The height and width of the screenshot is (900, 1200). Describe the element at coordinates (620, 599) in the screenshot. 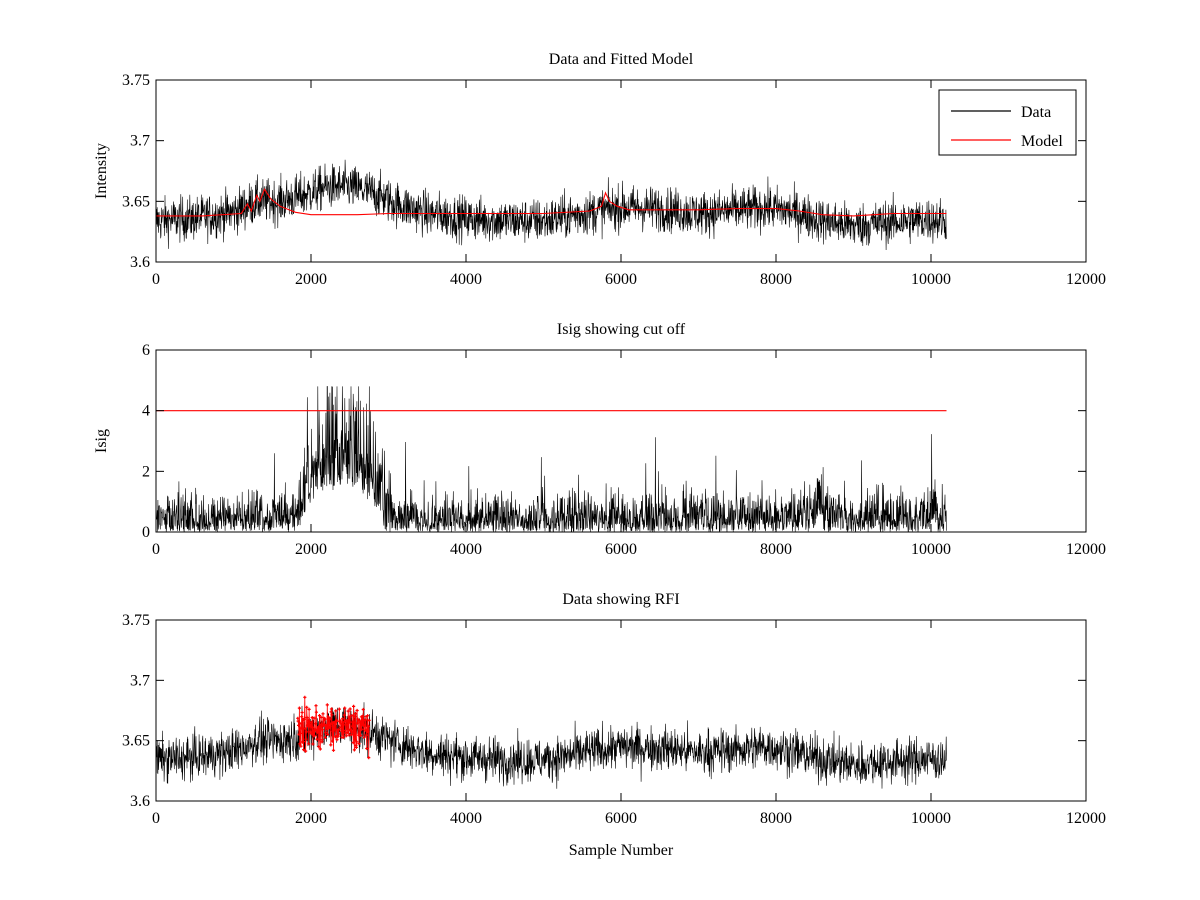

I see `chart-title: Data showing RFI` at that location.